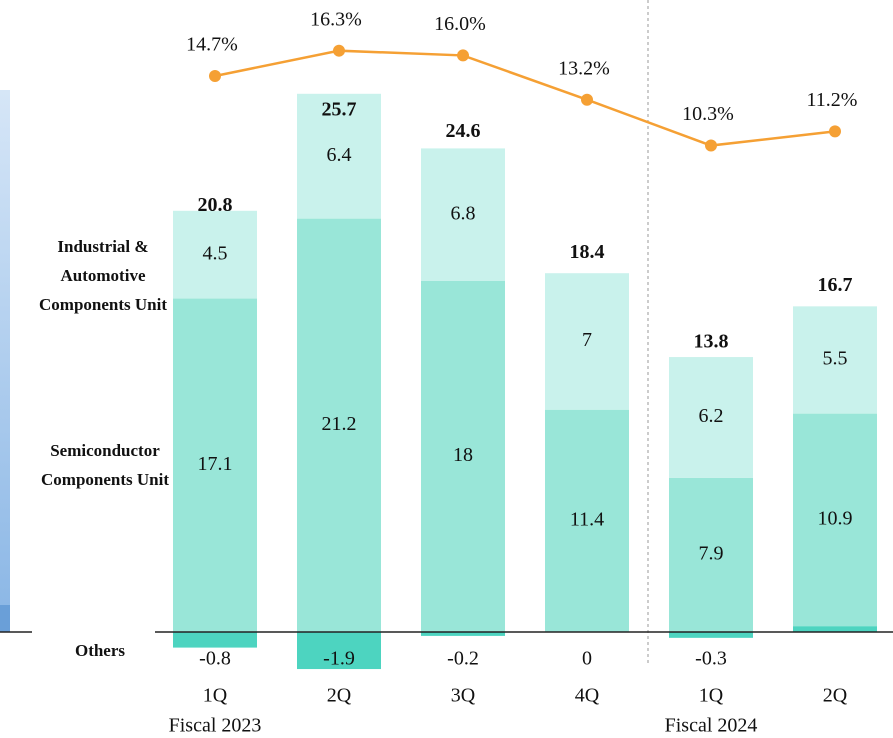  Describe the element at coordinates (105, 465) in the screenshot. I see `series-label: Semiconductor Components Unit` at that location.